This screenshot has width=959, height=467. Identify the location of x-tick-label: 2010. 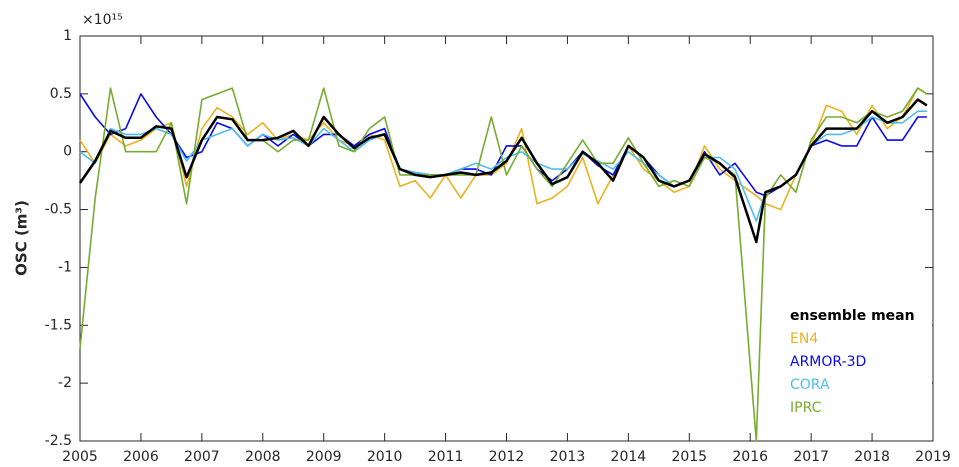
(385, 457).